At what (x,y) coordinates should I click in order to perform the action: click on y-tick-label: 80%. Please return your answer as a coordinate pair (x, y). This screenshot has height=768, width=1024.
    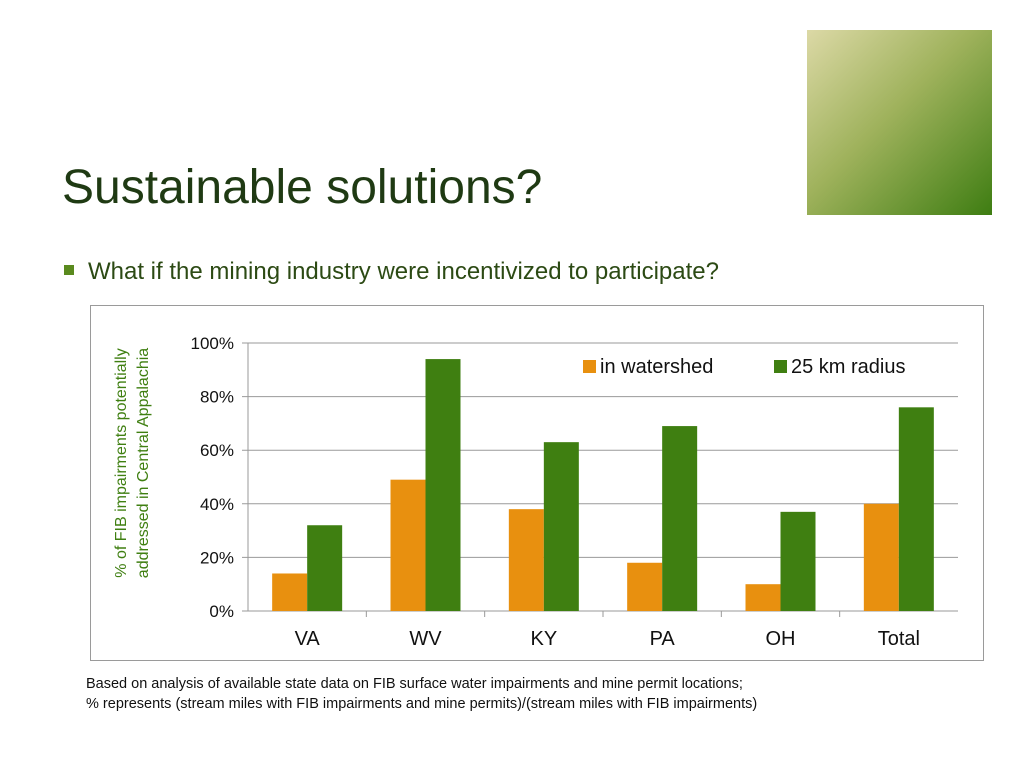
    Looking at the image, I should click on (217, 397).